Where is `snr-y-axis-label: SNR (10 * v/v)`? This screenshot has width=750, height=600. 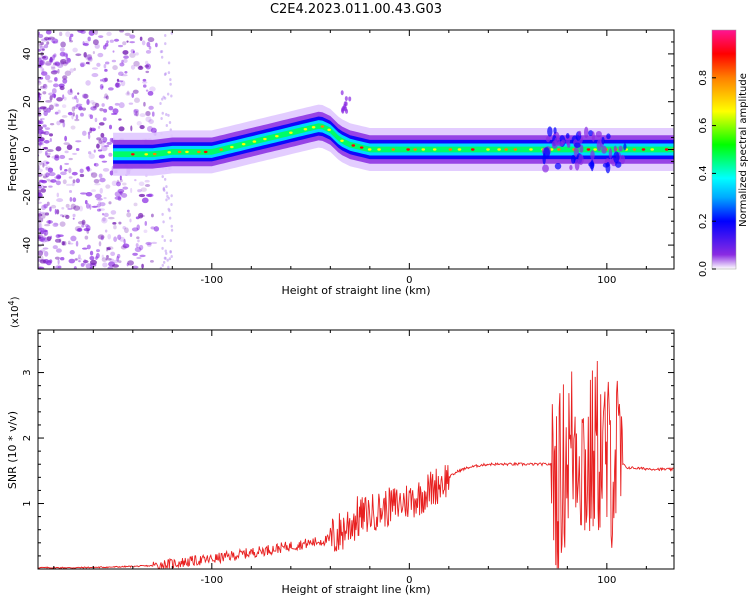 snr-y-axis-label: SNR (10 * v/v) is located at coordinates (12, 450).